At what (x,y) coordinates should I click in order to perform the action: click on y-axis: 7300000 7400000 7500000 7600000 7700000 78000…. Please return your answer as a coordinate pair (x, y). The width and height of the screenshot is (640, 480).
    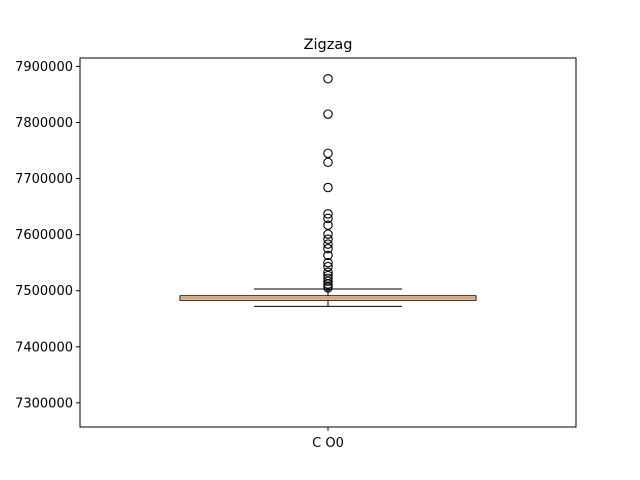
    Looking at the image, I should click on (47, 235).